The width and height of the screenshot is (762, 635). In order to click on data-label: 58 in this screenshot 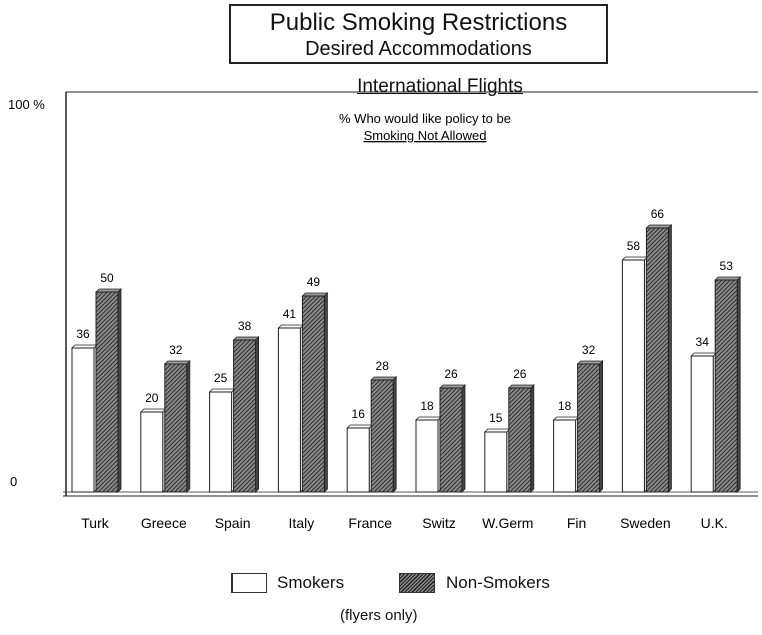, I will do `click(634, 246)`.